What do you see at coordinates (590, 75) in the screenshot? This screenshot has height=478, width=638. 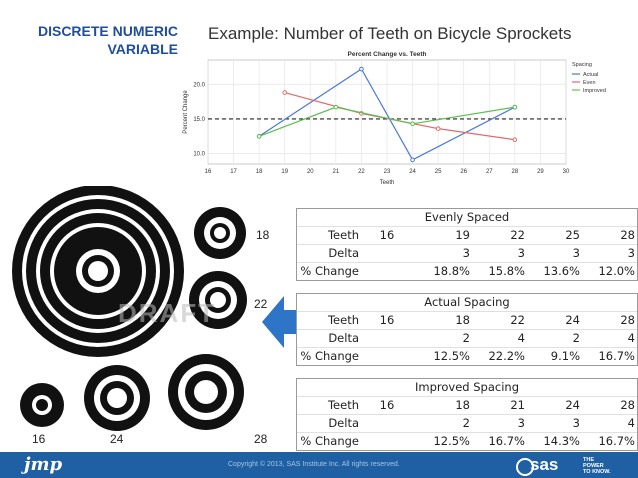 I see `legend-label-actual: Actual` at bounding box center [590, 75].